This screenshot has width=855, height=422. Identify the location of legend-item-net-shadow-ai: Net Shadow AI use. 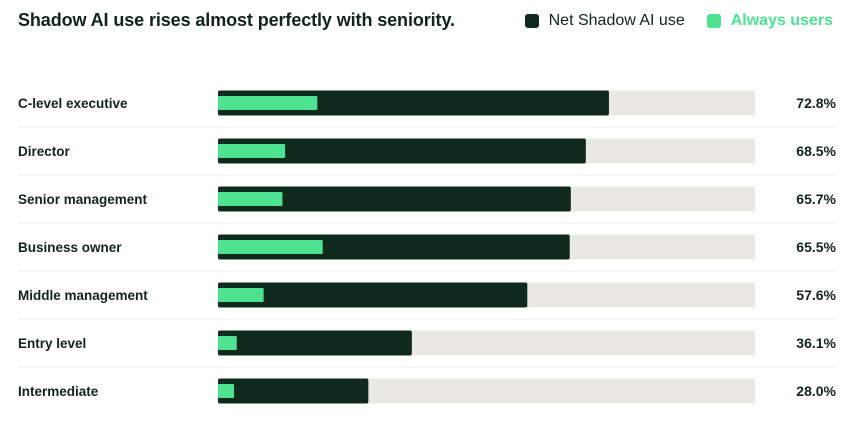
(604, 21).